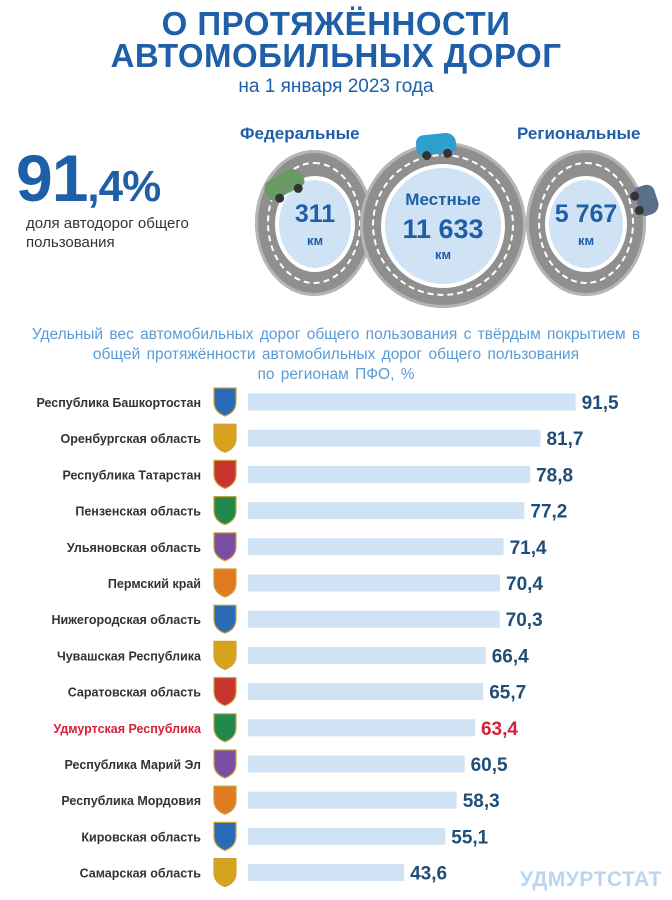  What do you see at coordinates (507, 693) in the screenshot?
I see `value-label: 65,7` at bounding box center [507, 693].